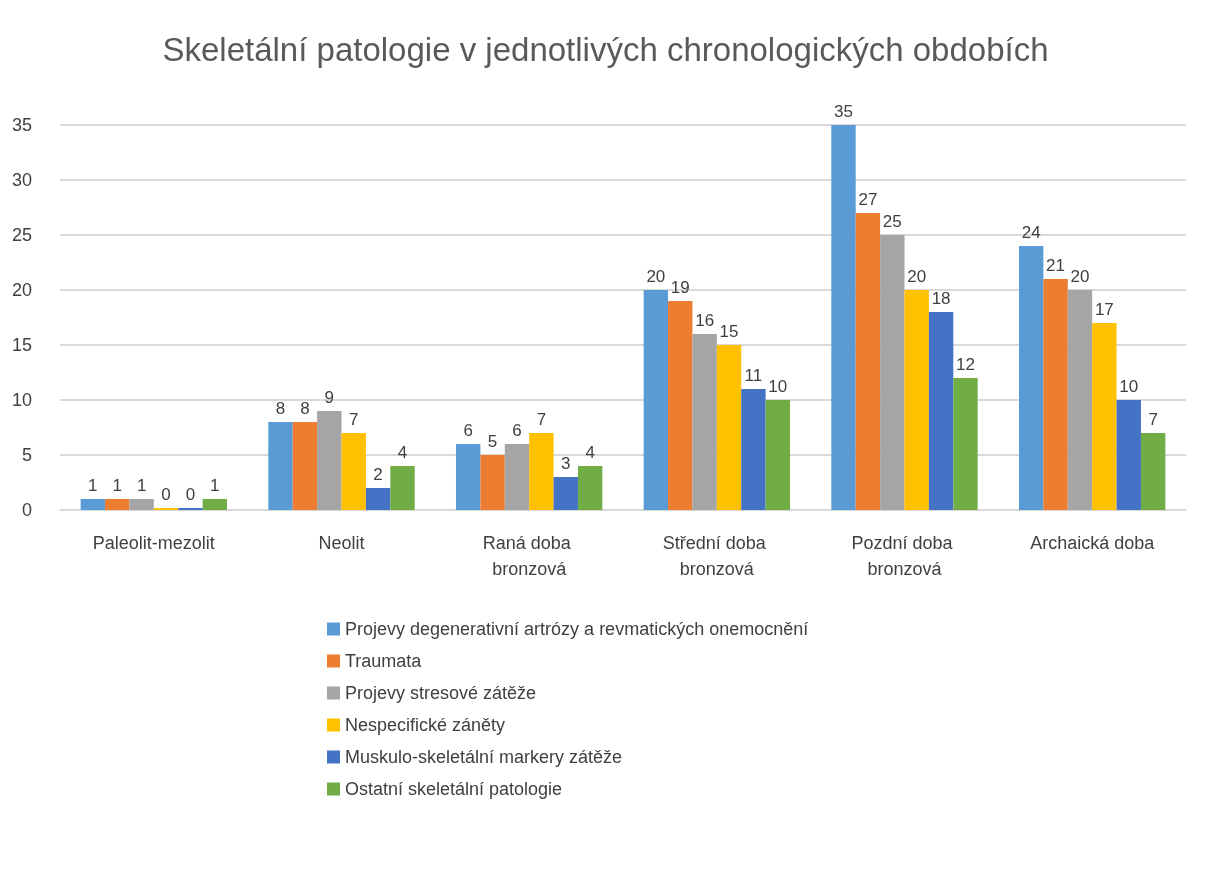 Image resolution: width=1211 pixels, height=879 pixels. Describe the element at coordinates (1031, 232) in the screenshot. I see `data-label: 24` at that location.